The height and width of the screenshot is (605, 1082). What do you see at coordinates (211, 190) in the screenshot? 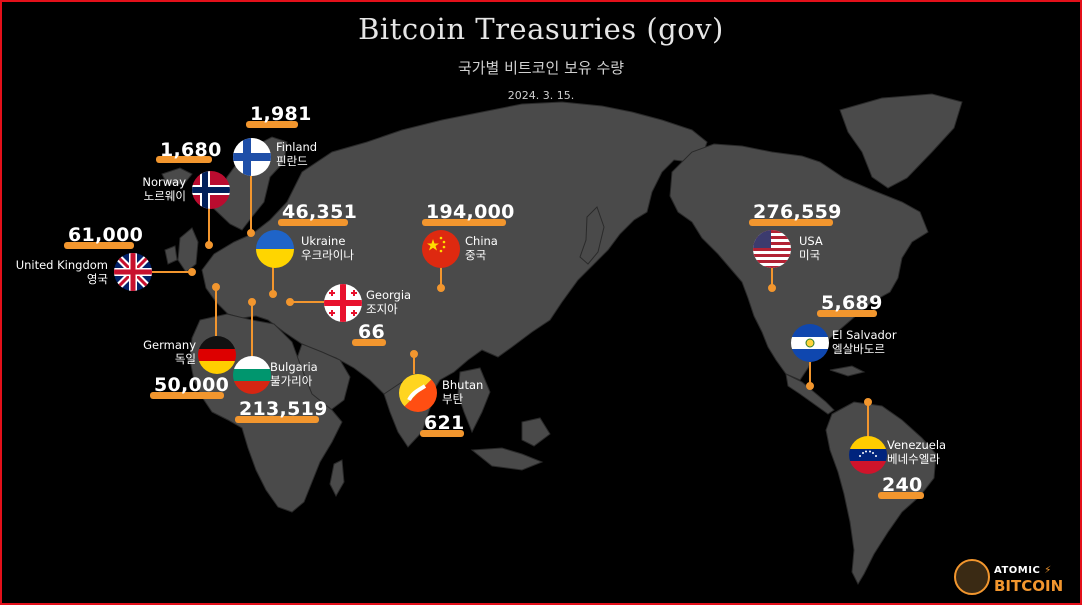
I see `flag-norway` at bounding box center [211, 190].